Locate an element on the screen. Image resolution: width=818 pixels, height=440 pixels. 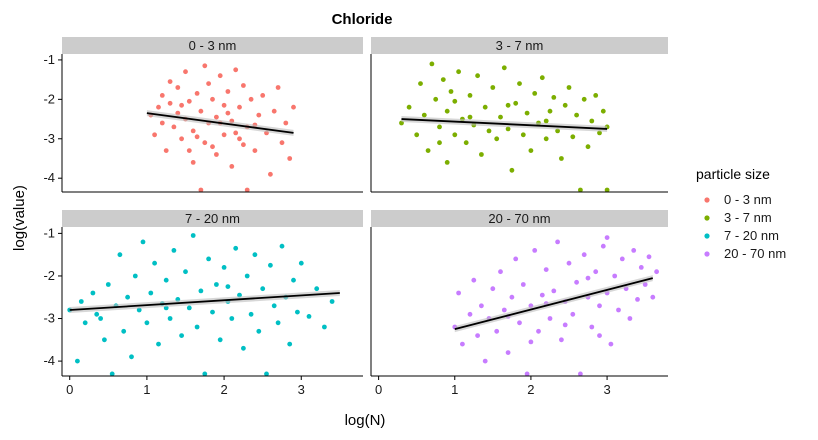
legend-label: 20 - 70 nm is located at coordinates (755, 253).